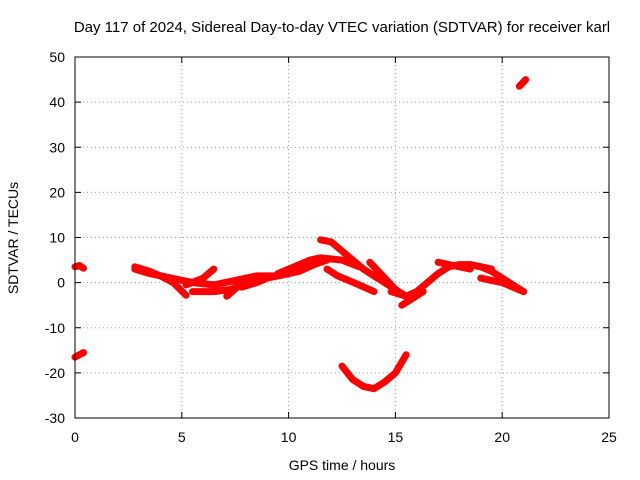 The width and height of the screenshot is (640, 480). What do you see at coordinates (75, 437) in the screenshot?
I see `x-tick-label: 0` at bounding box center [75, 437].